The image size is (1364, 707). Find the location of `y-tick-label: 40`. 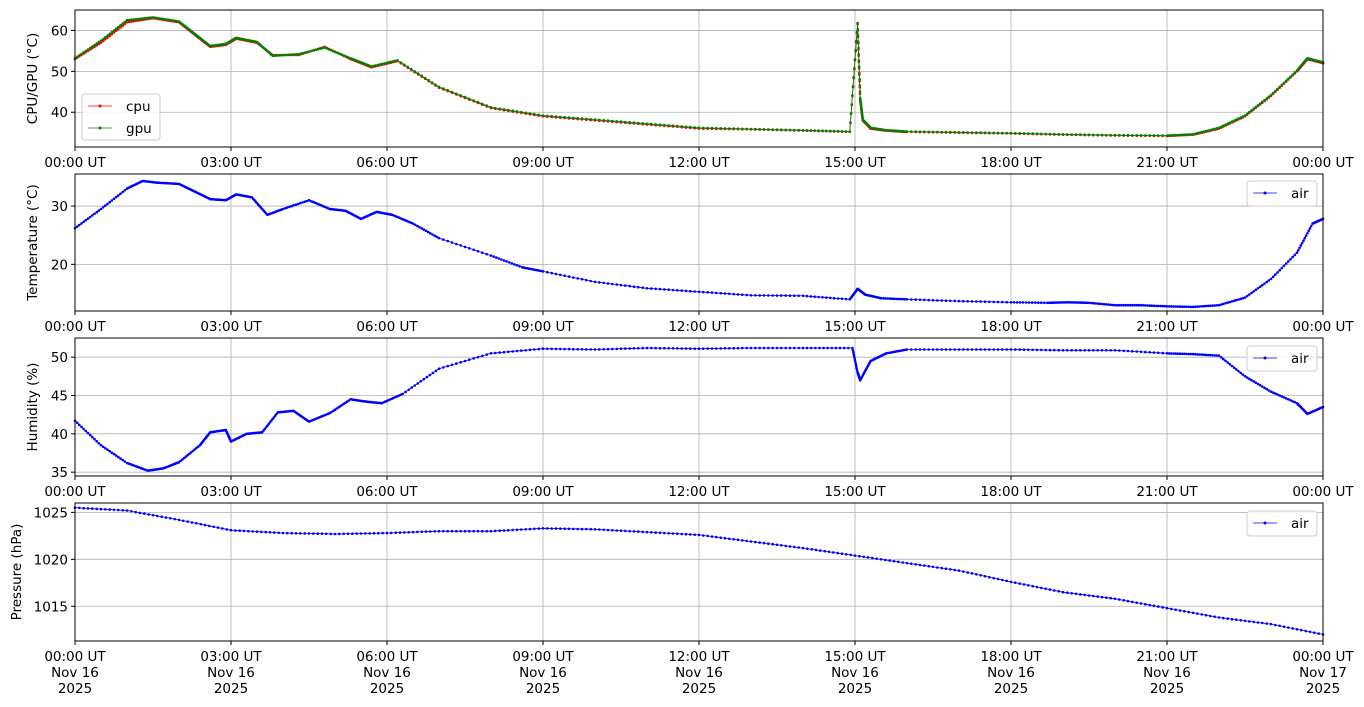

y-tick-label: 40 is located at coordinates (59, 435).